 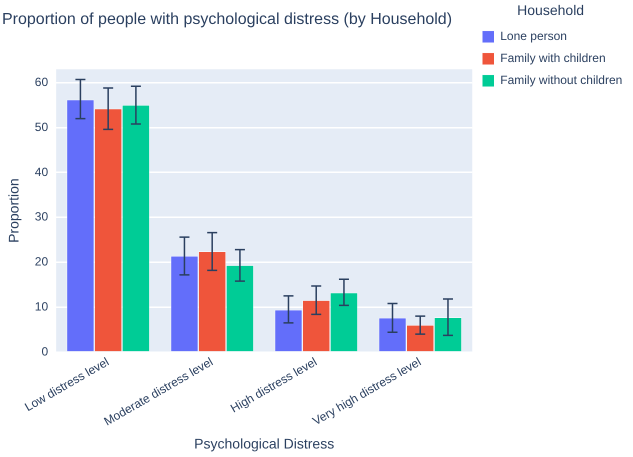 I want to click on y-tick-label: 40, so click(x=41, y=171).